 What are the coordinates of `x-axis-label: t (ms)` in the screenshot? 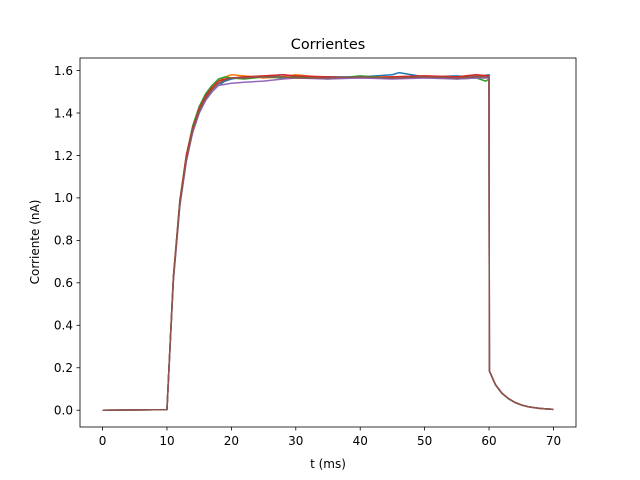 It's located at (328, 464).